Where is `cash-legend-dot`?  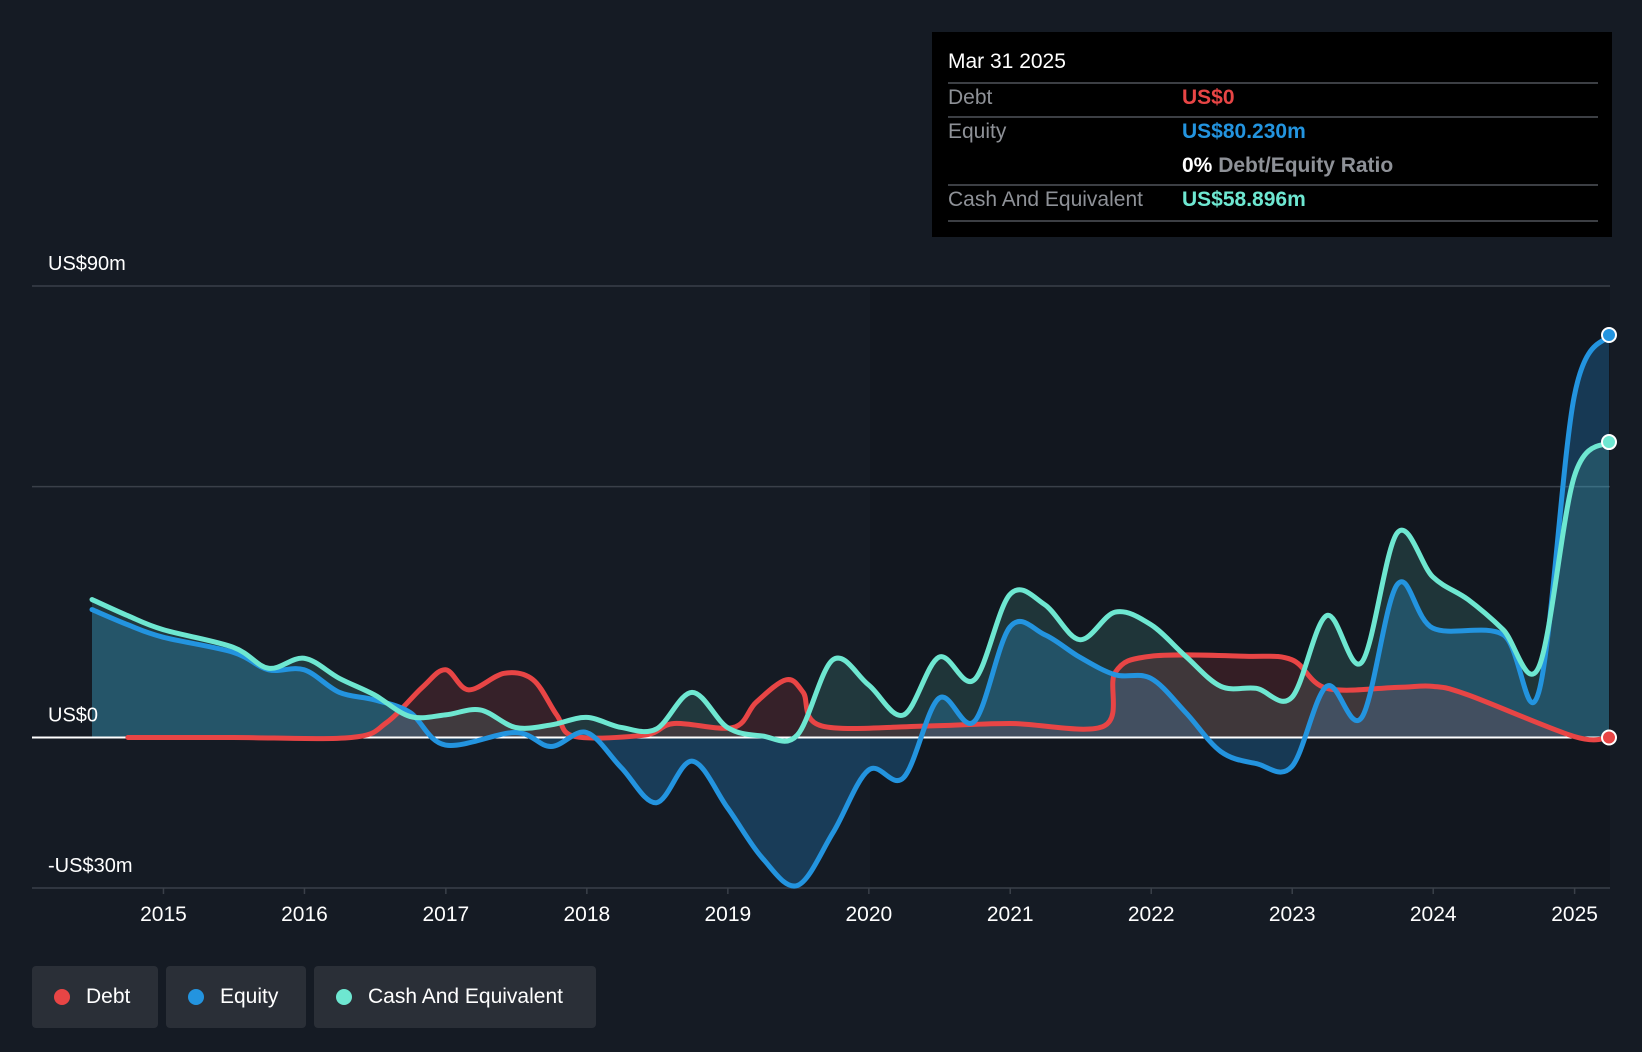
cash-legend-dot is located at coordinates (344, 997).